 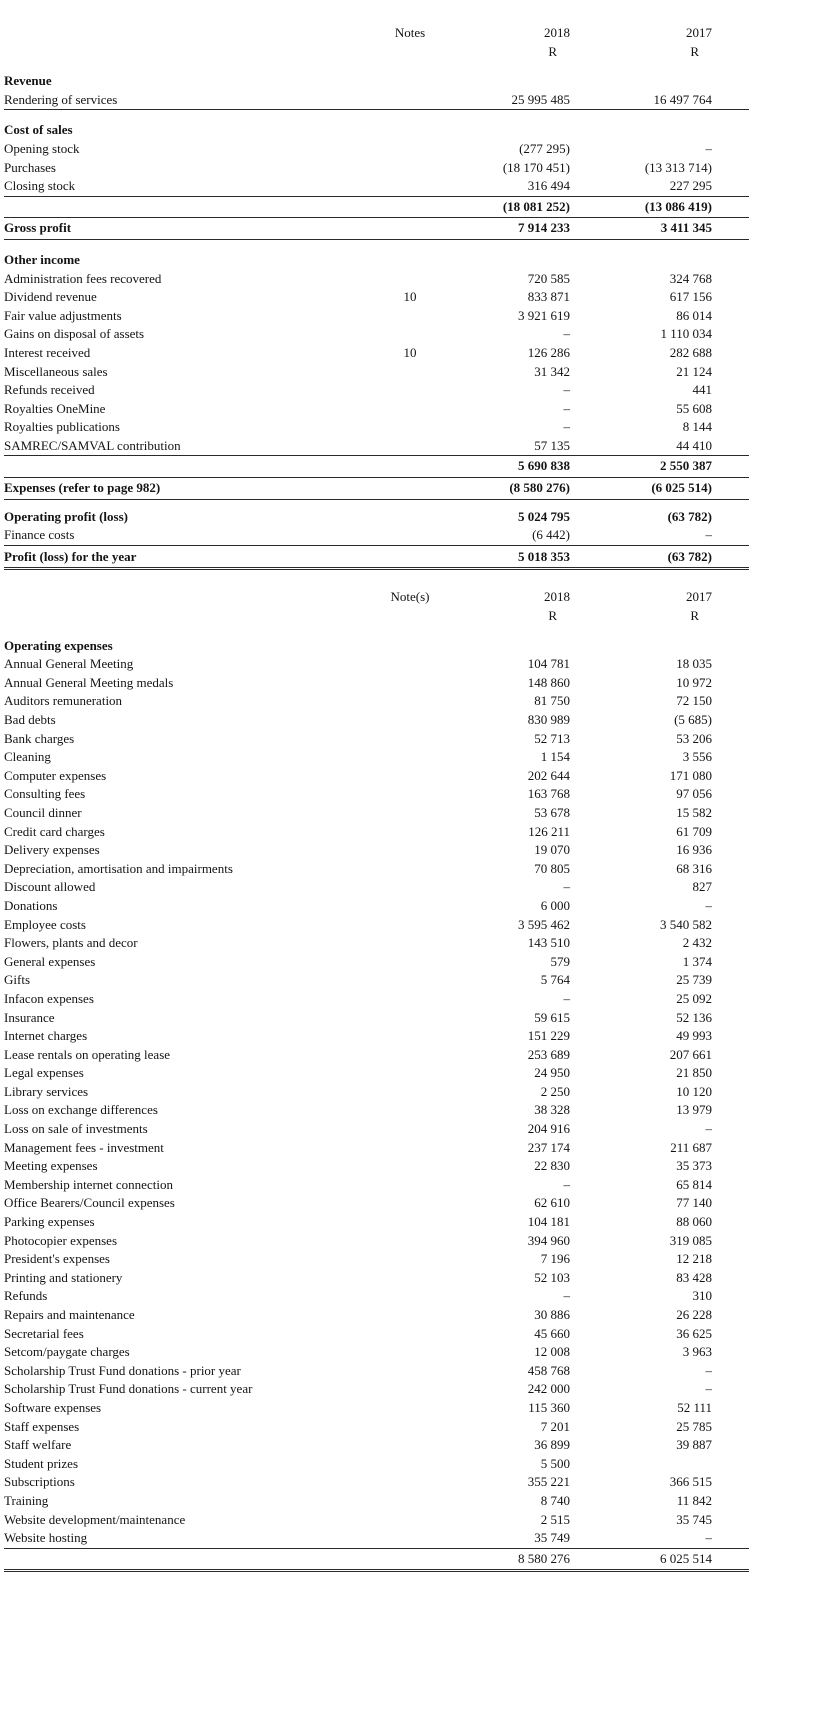 I want to click on operating-expenses-row: Infacon expenses – 25 092, so click(x=376, y=999).